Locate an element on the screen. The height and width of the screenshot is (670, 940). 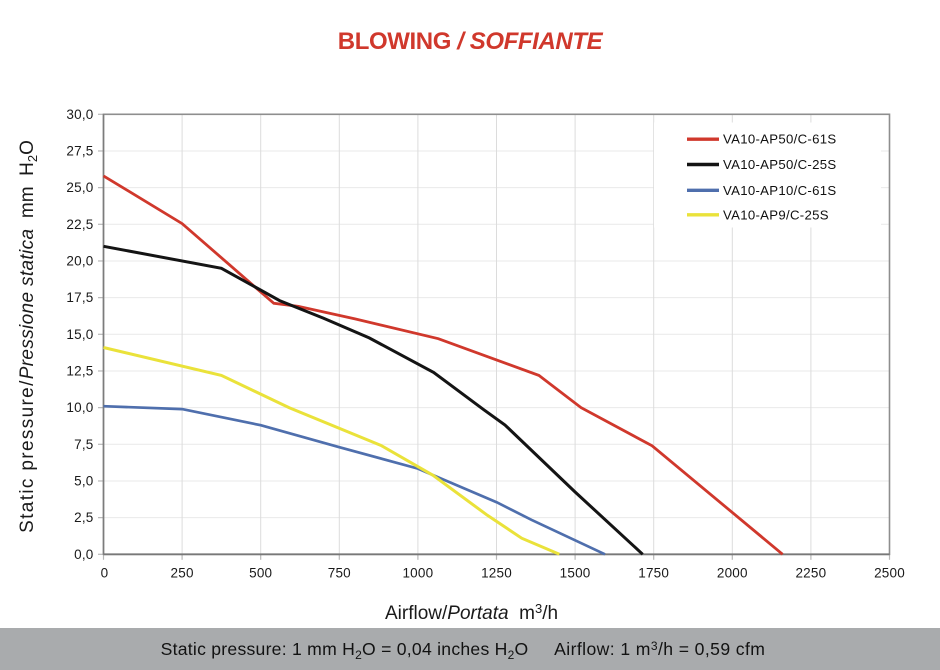
svg-text: 1250 is located at coordinates (496, 573).